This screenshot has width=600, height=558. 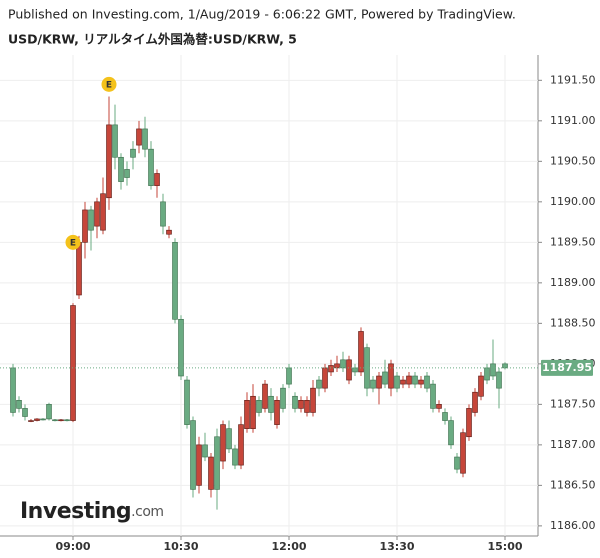 I want to click on y-tick-label: 1191.50, so click(x=573, y=79).